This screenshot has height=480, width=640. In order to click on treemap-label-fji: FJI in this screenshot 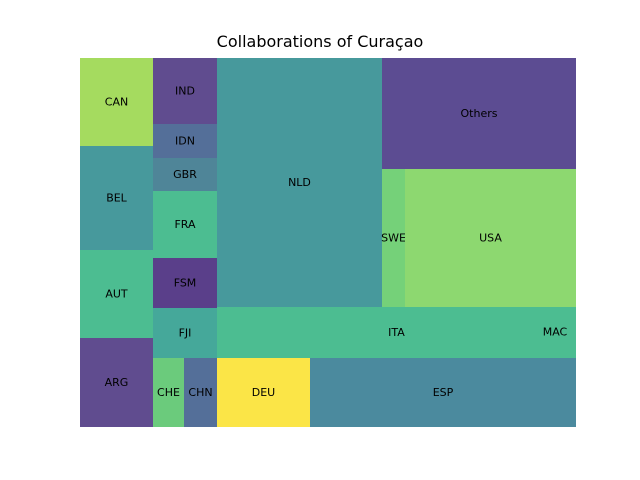, I will do `click(185, 333)`.